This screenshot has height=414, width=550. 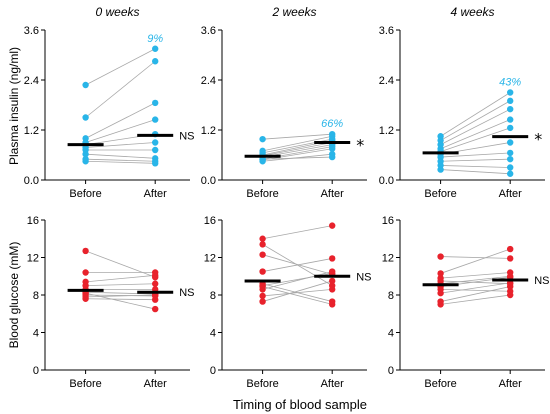 What do you see at coordinates (472, 12) in the screenshot?
I see `panel-title: 4 weeks` at bounding box center [472, 12].